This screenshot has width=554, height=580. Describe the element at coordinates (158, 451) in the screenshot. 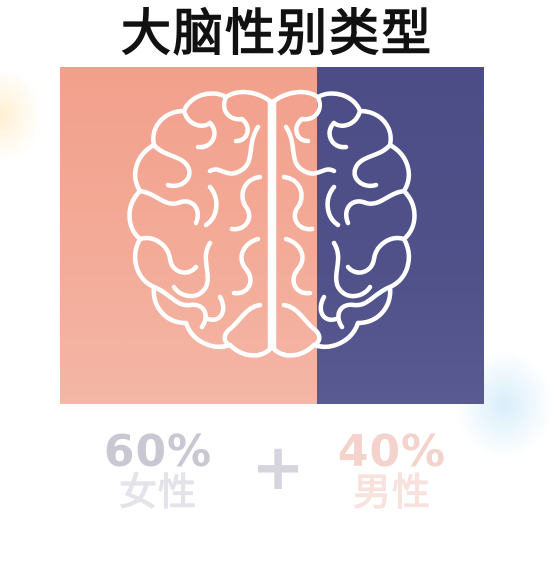

I see `female-percent: 60%` at that location.